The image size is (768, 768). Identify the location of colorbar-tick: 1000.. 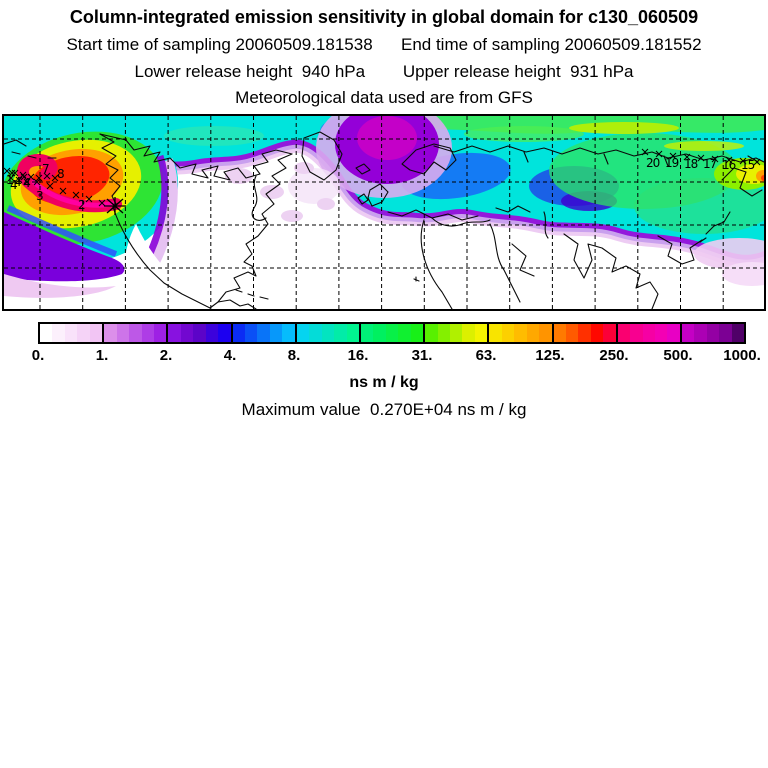
(742, 355).